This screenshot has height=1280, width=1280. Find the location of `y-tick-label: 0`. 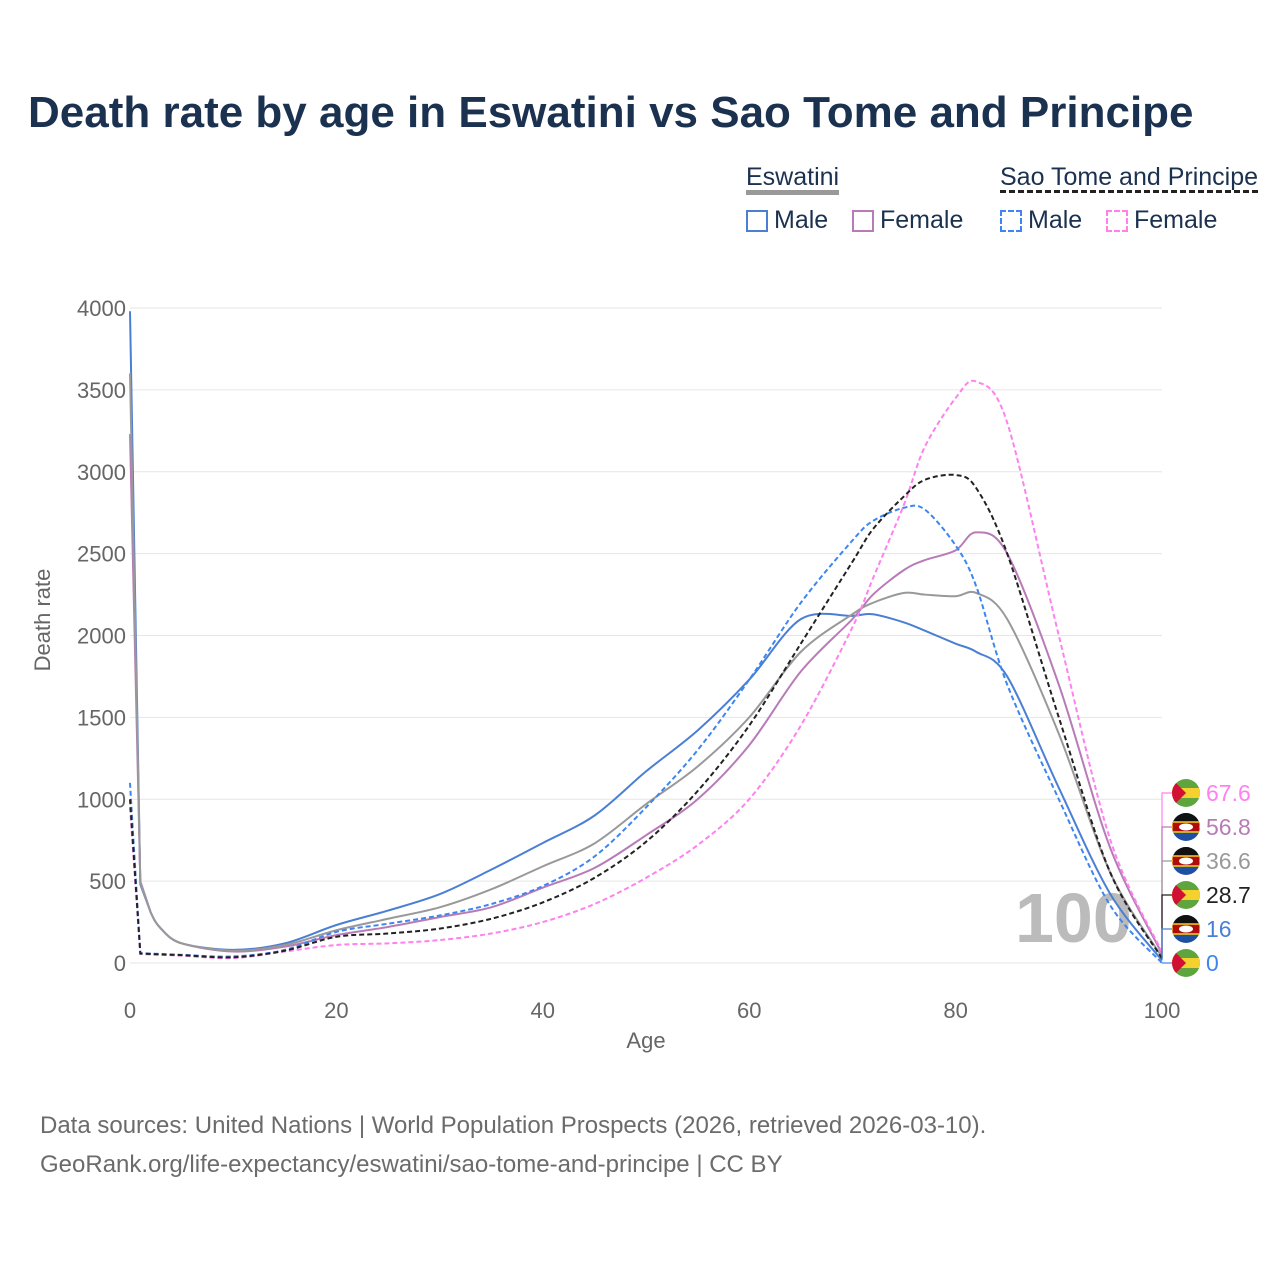

y-tick-label: 0 is located at coordinates (120, 963).